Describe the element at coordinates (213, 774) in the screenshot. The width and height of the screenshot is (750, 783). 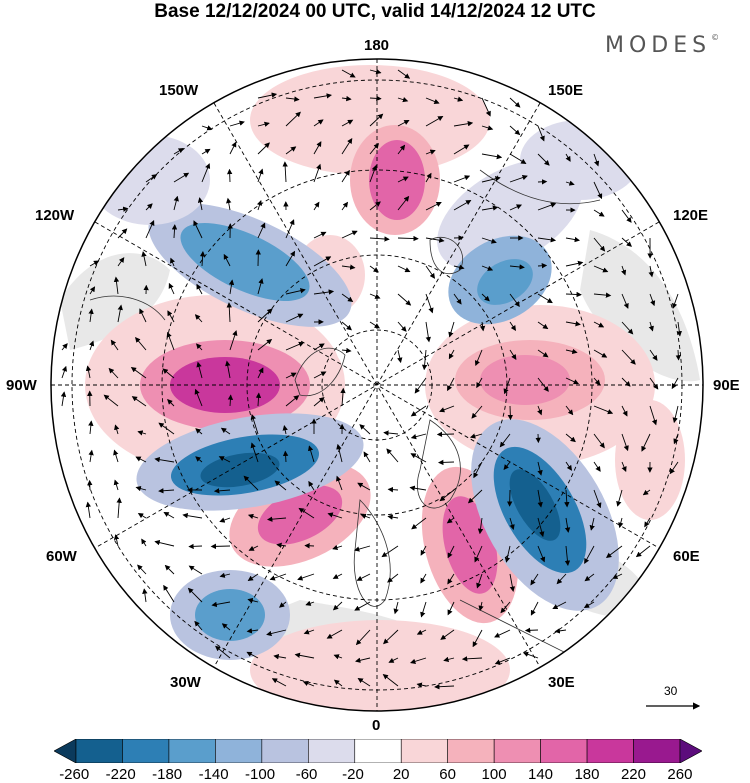
I see `colorbar-tick-label: -140` at that location.